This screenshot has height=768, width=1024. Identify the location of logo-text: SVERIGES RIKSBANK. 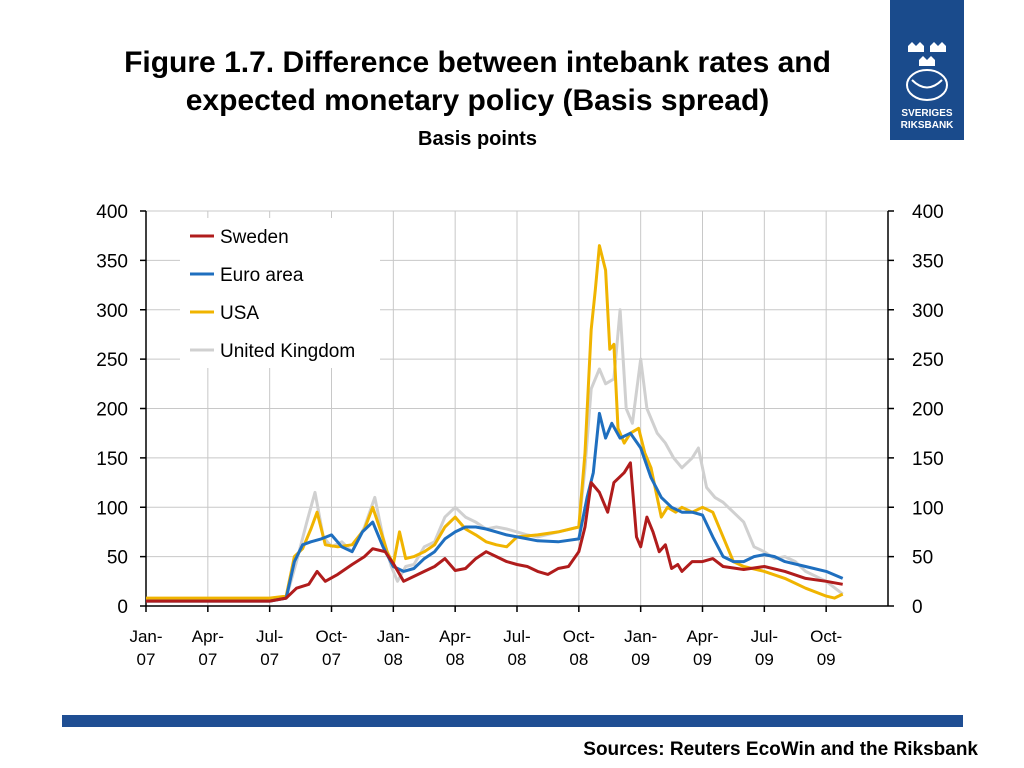
(927, 120).